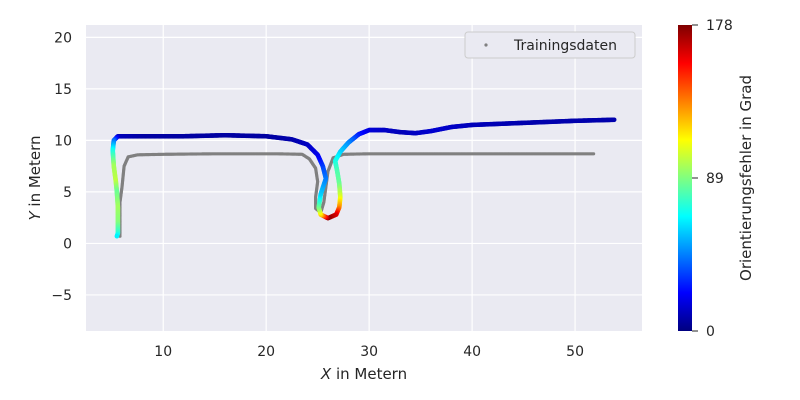  I want to click on legend-label: Trainingsdaten, so click(565, 46).